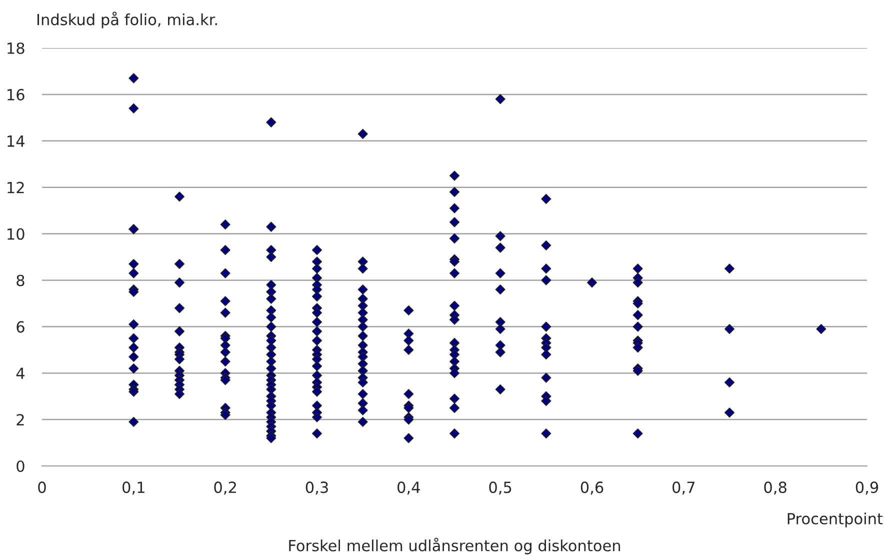 This screenshot has height=555, width=887. Describe the element at coordinates (16, 141) in the screenshot. I see `y-tick-label: 14` at that location.